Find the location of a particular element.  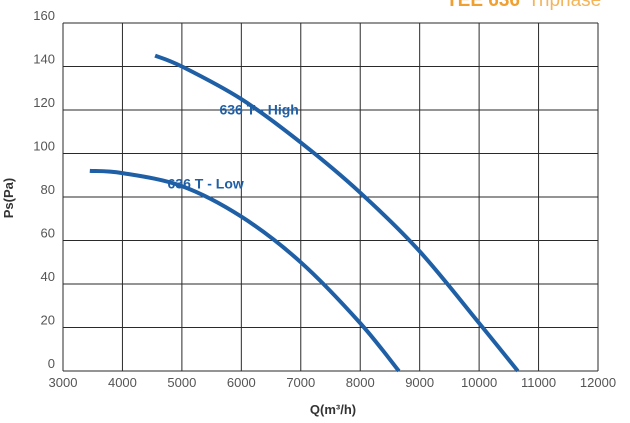

series-label-low: 636 T - Low is located at coordinates (206, 183).